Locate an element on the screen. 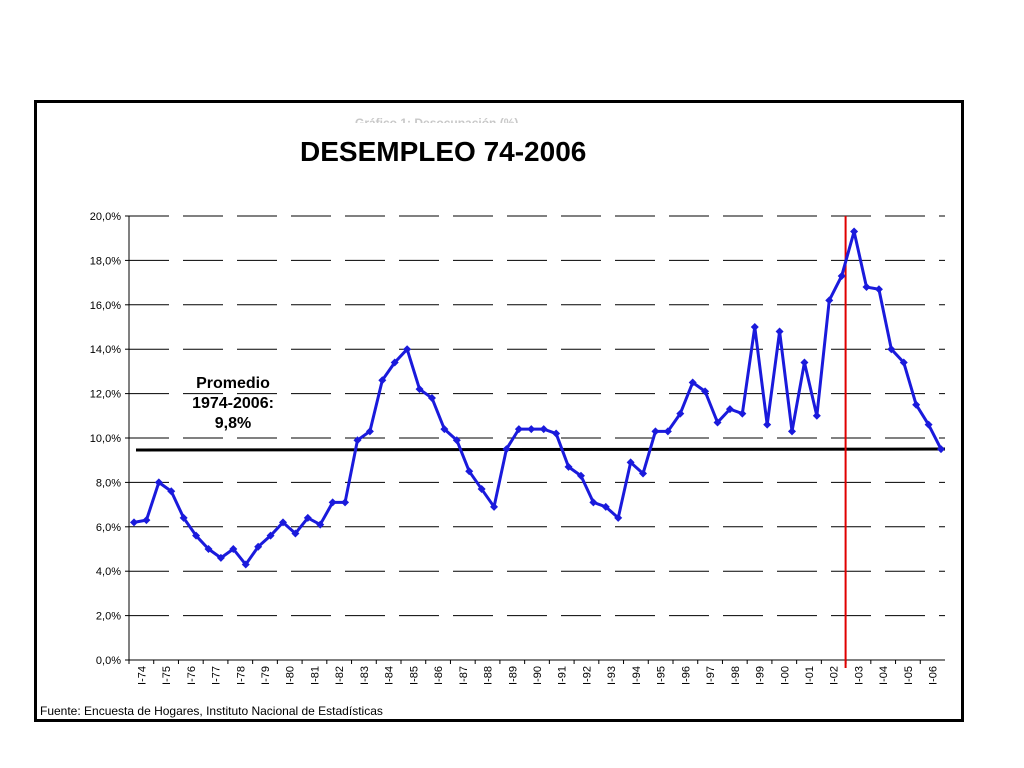  x-tick-label: I-90 is located at coordinates (538, 675).